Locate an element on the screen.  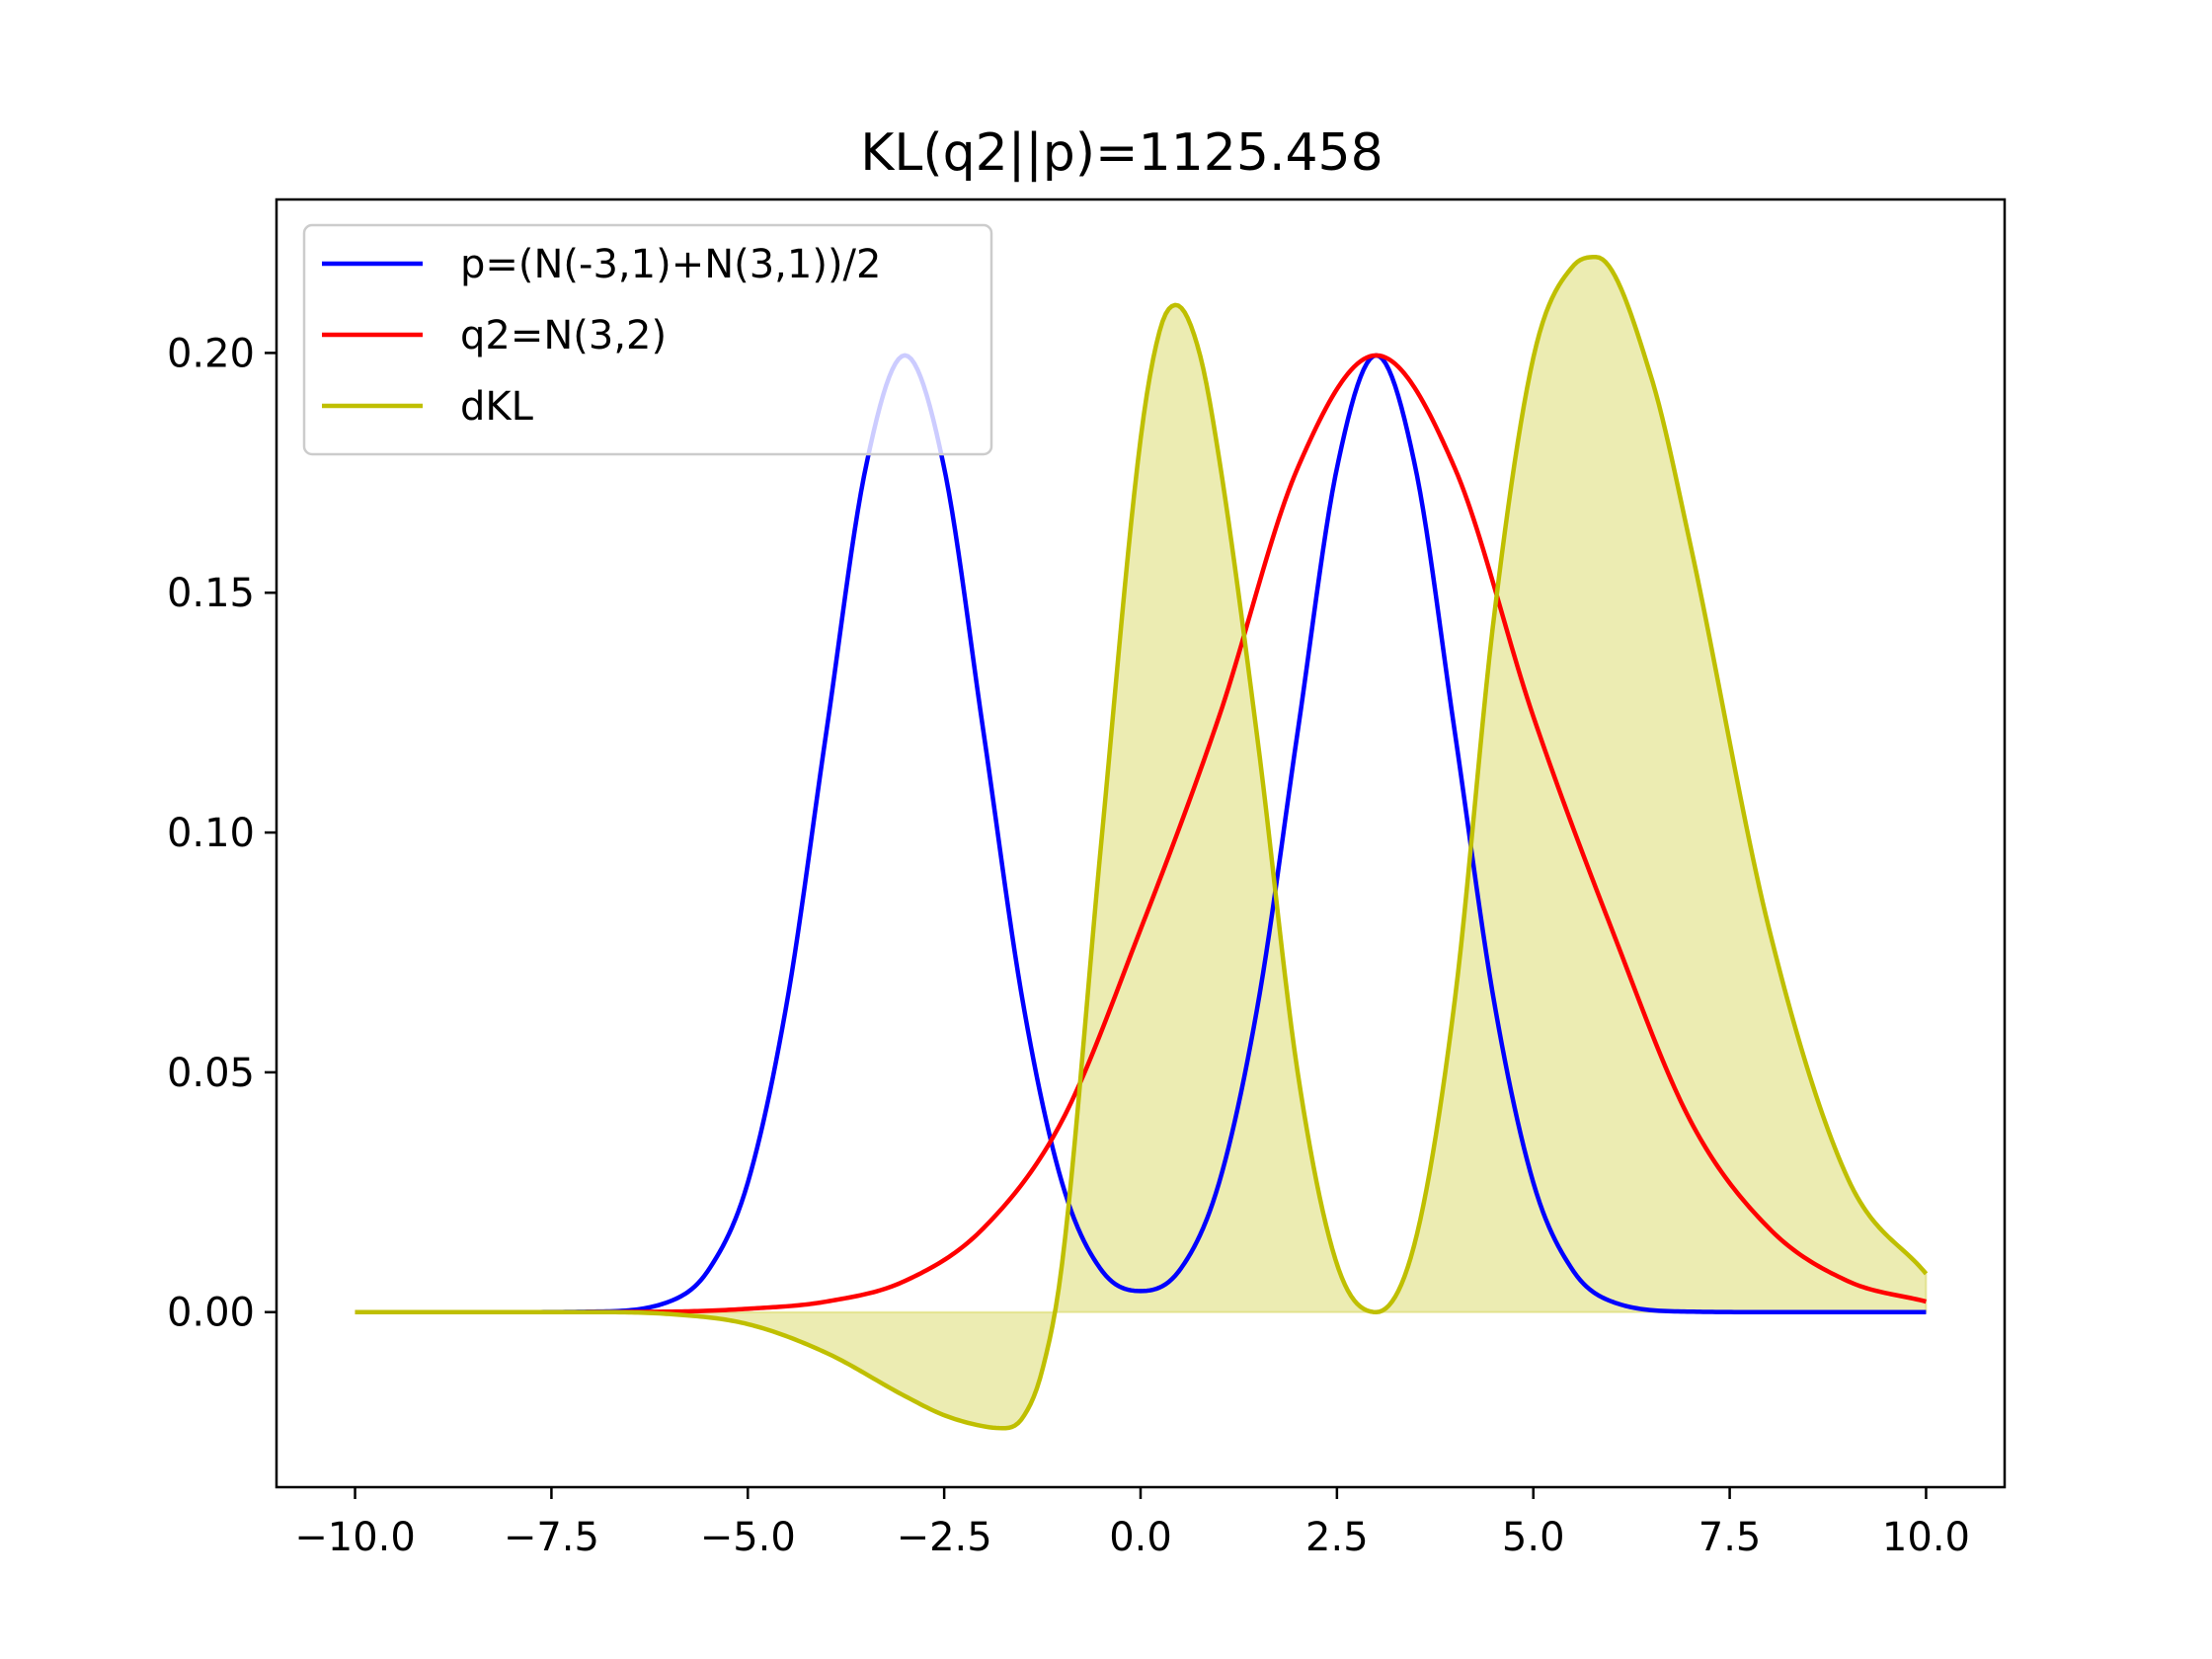
legend: p=(N(-3,1)+N(3,1))/2 q2=N(3,2) dKL is located at coordinates (648, 340).